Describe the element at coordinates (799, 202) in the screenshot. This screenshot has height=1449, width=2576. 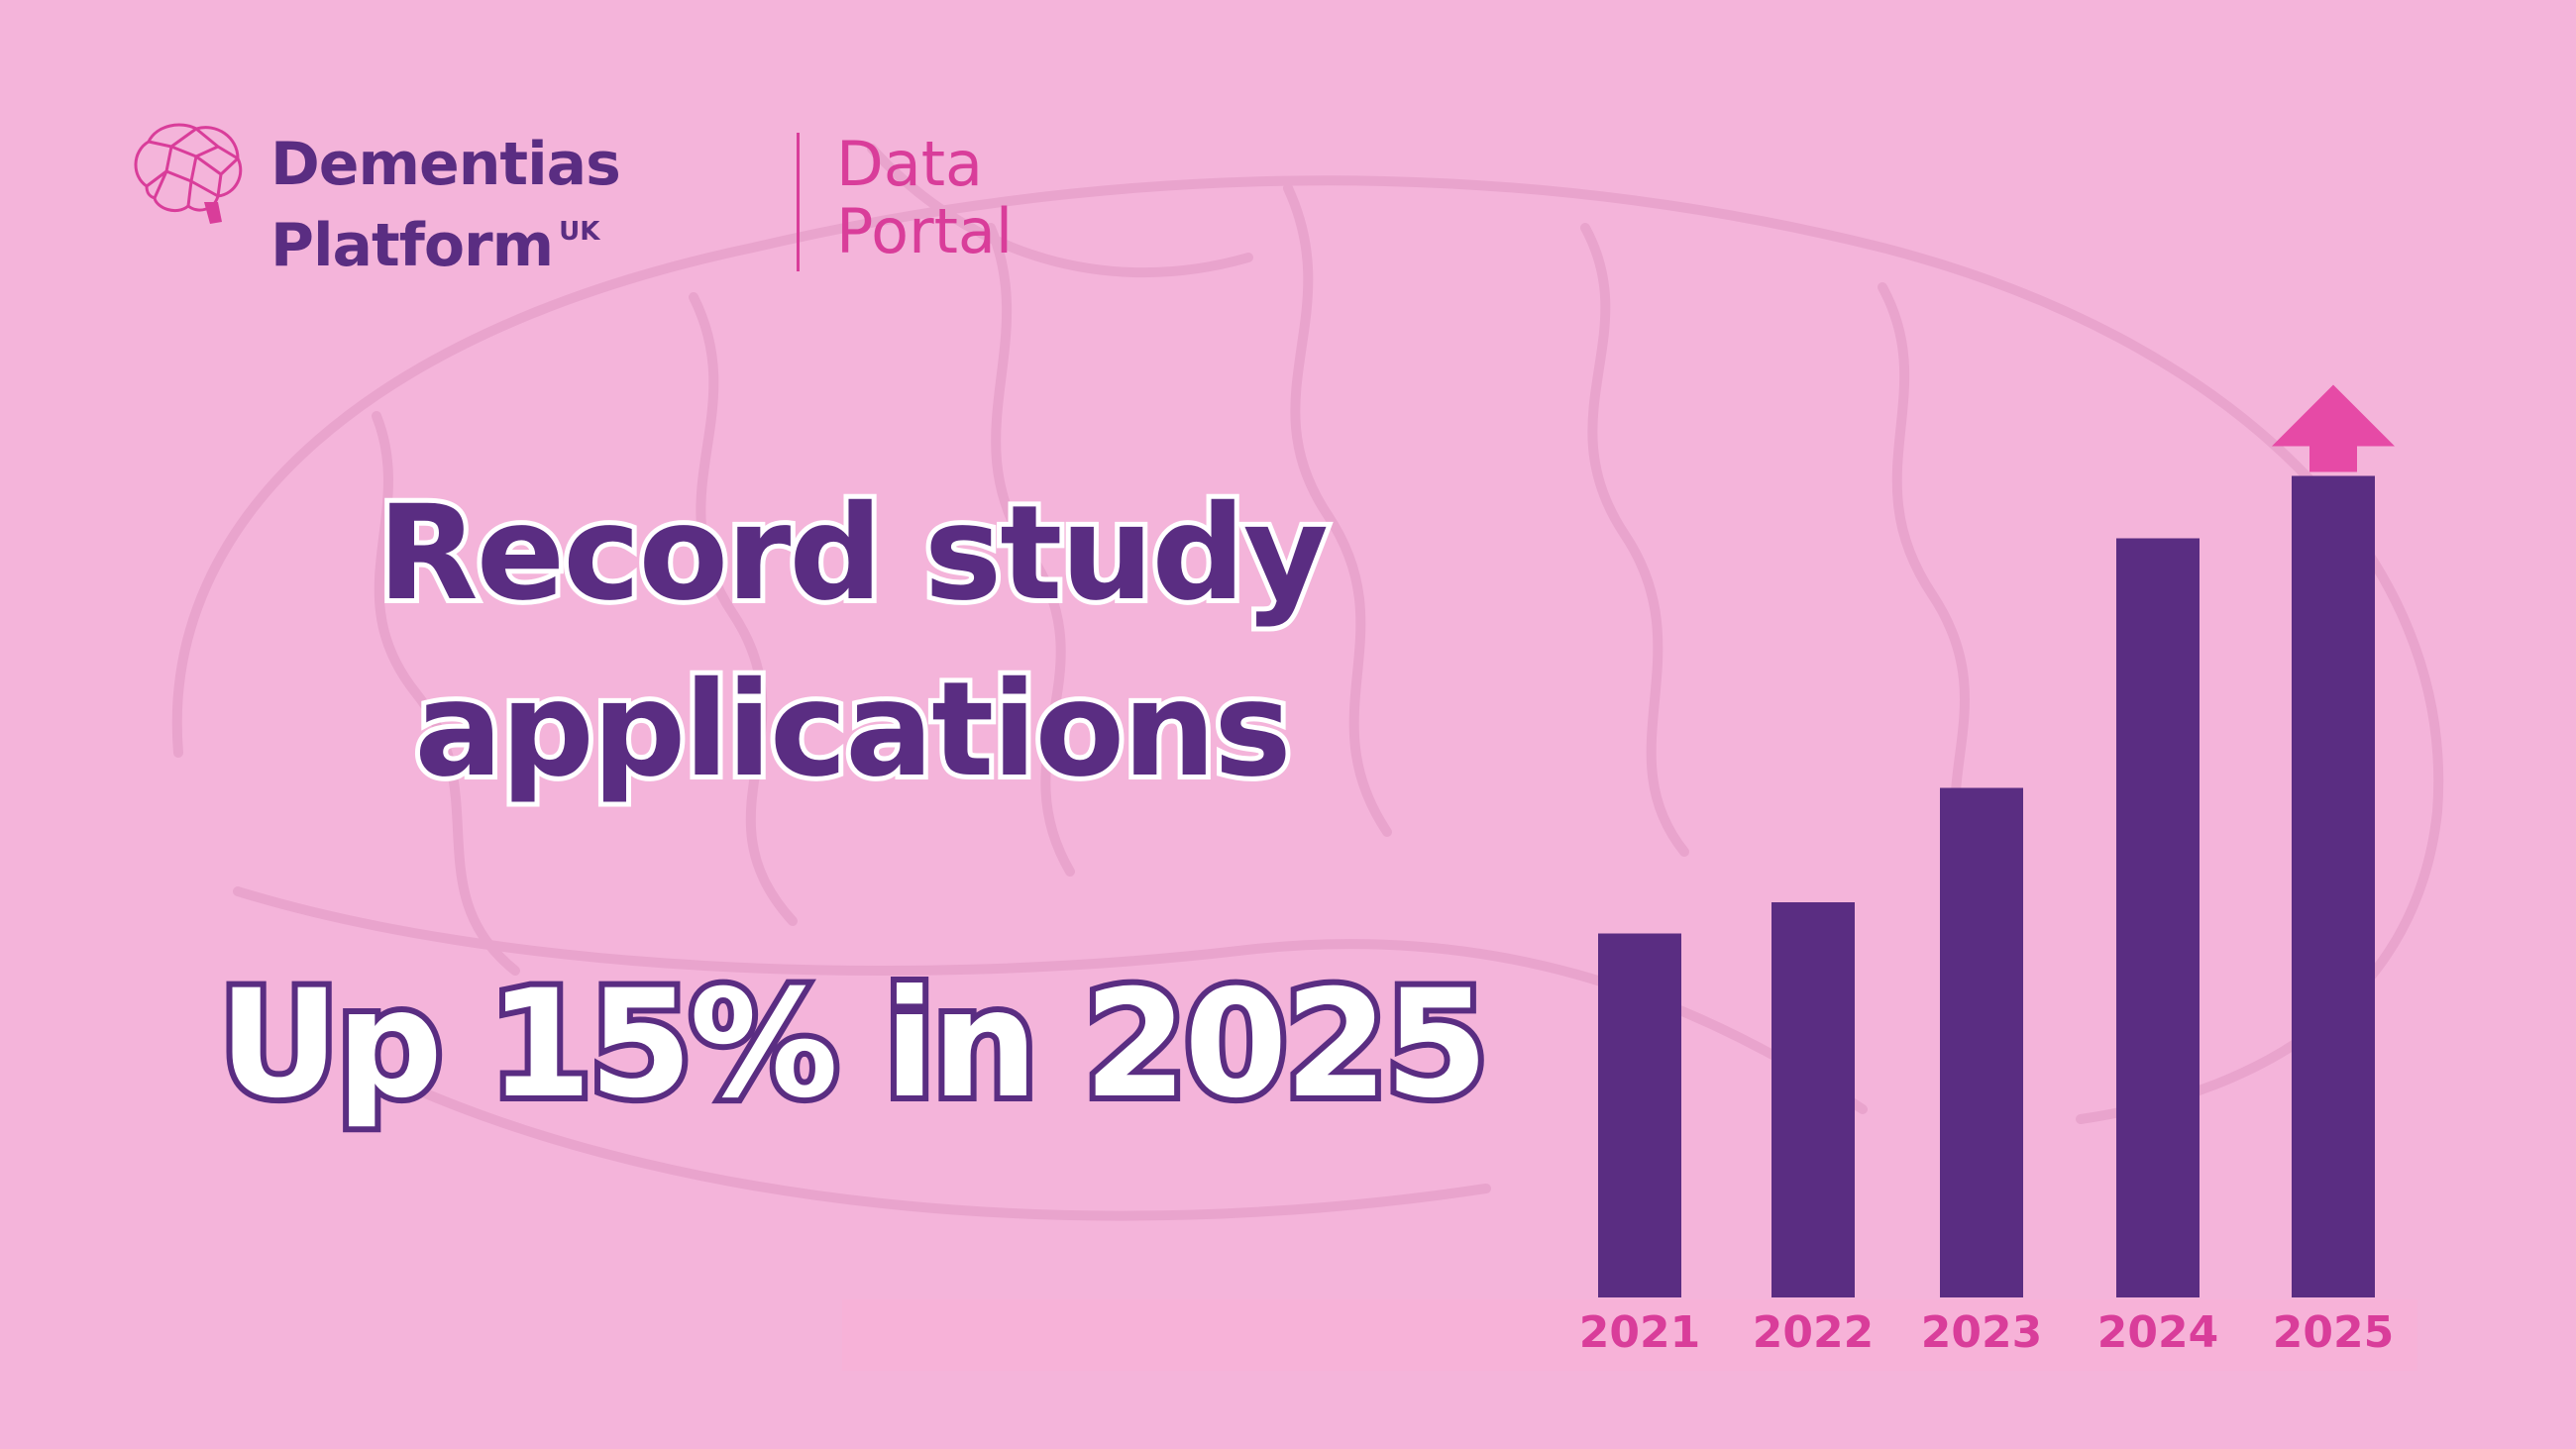
I see `logo-divider` at that location.